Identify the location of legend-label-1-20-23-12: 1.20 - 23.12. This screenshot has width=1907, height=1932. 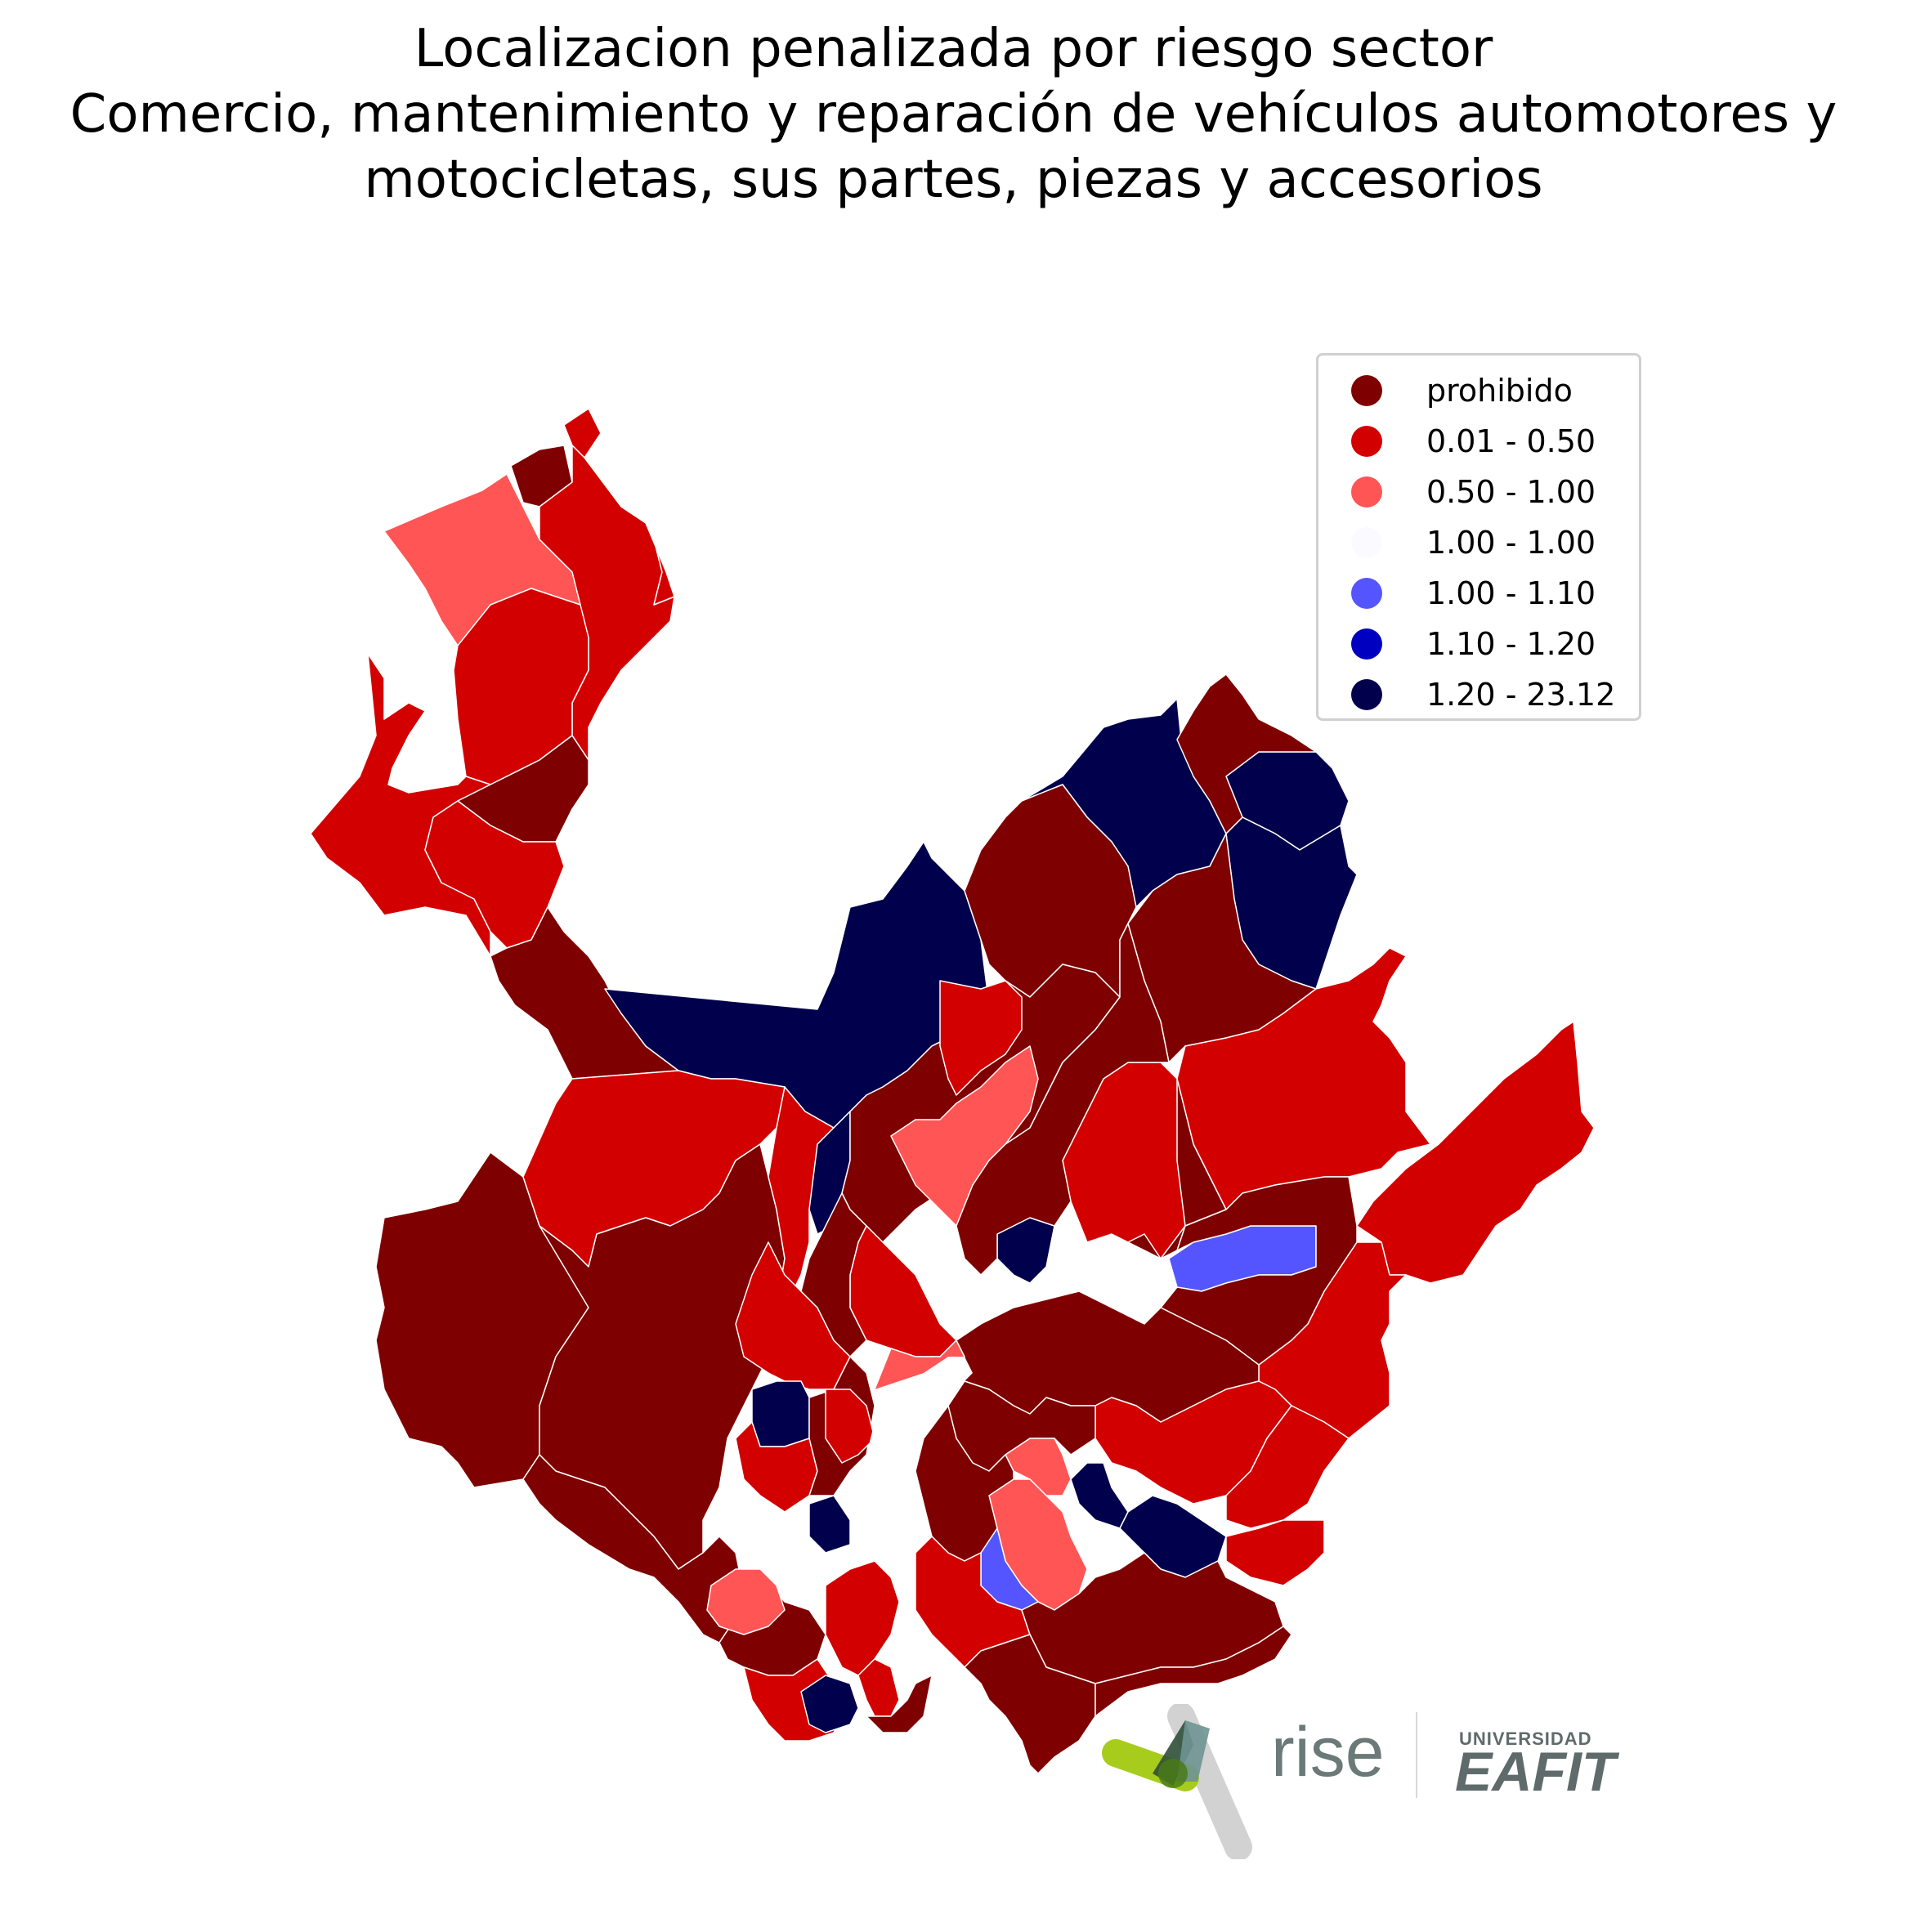
(1521, 695).